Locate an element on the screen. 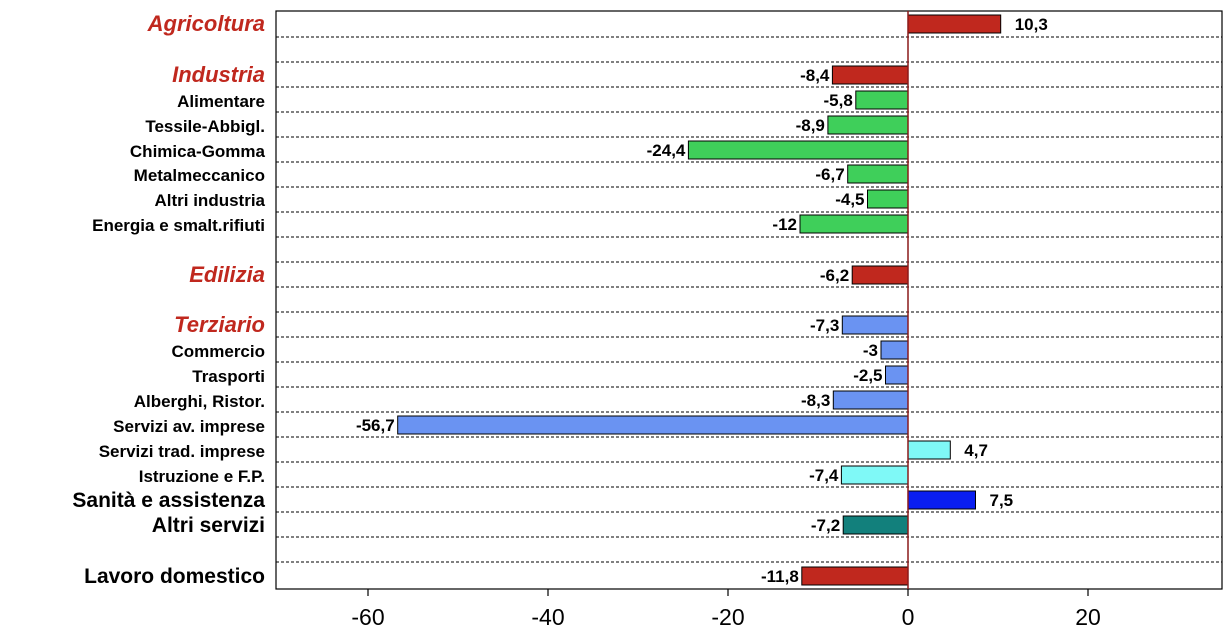 This screenshot has height=635, width=1224. category-label: Istruzione e F.P. is located at coordinates (202, 476).